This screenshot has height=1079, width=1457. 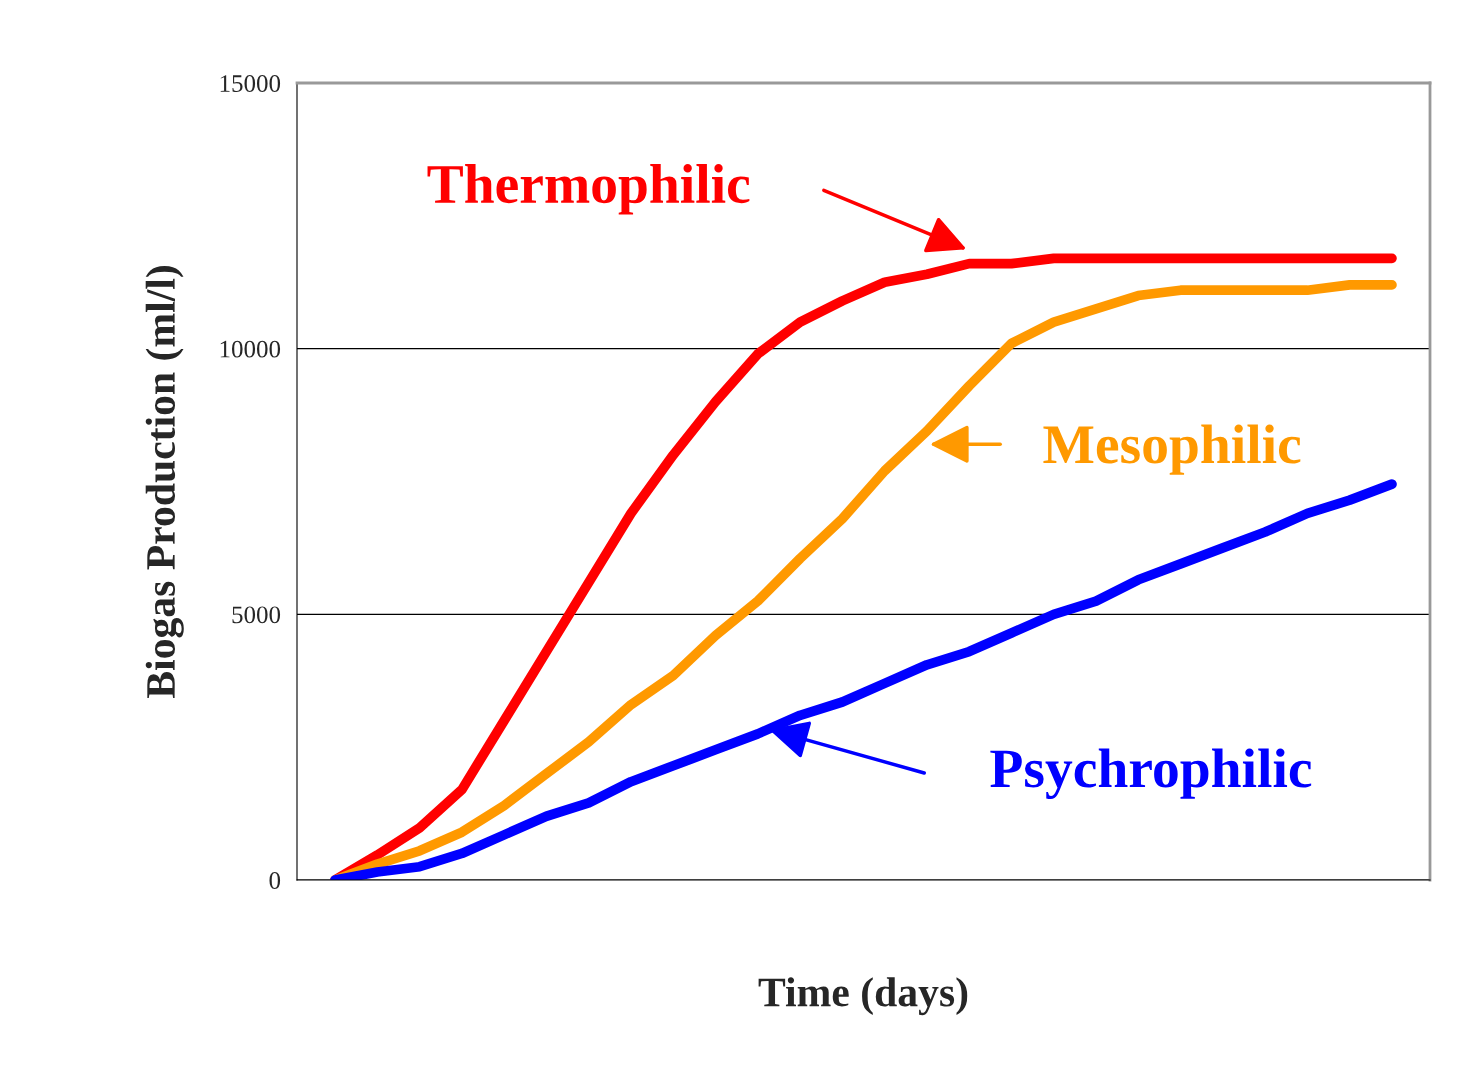 I want to click on legend-label: Mesophilic, so click(x=1172, y=449).